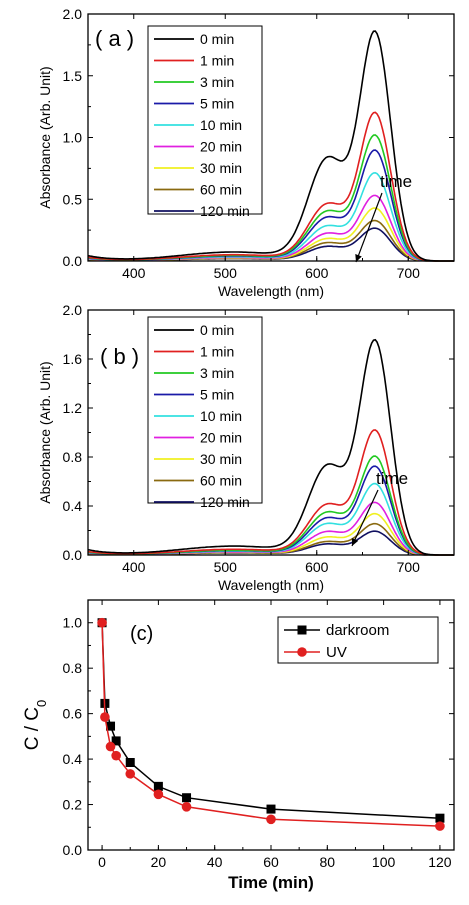 The image size is (469, 905). Describe the element at coordinates (357, 630) in the screenshot. I see `legend-label: darkroom` at that location.